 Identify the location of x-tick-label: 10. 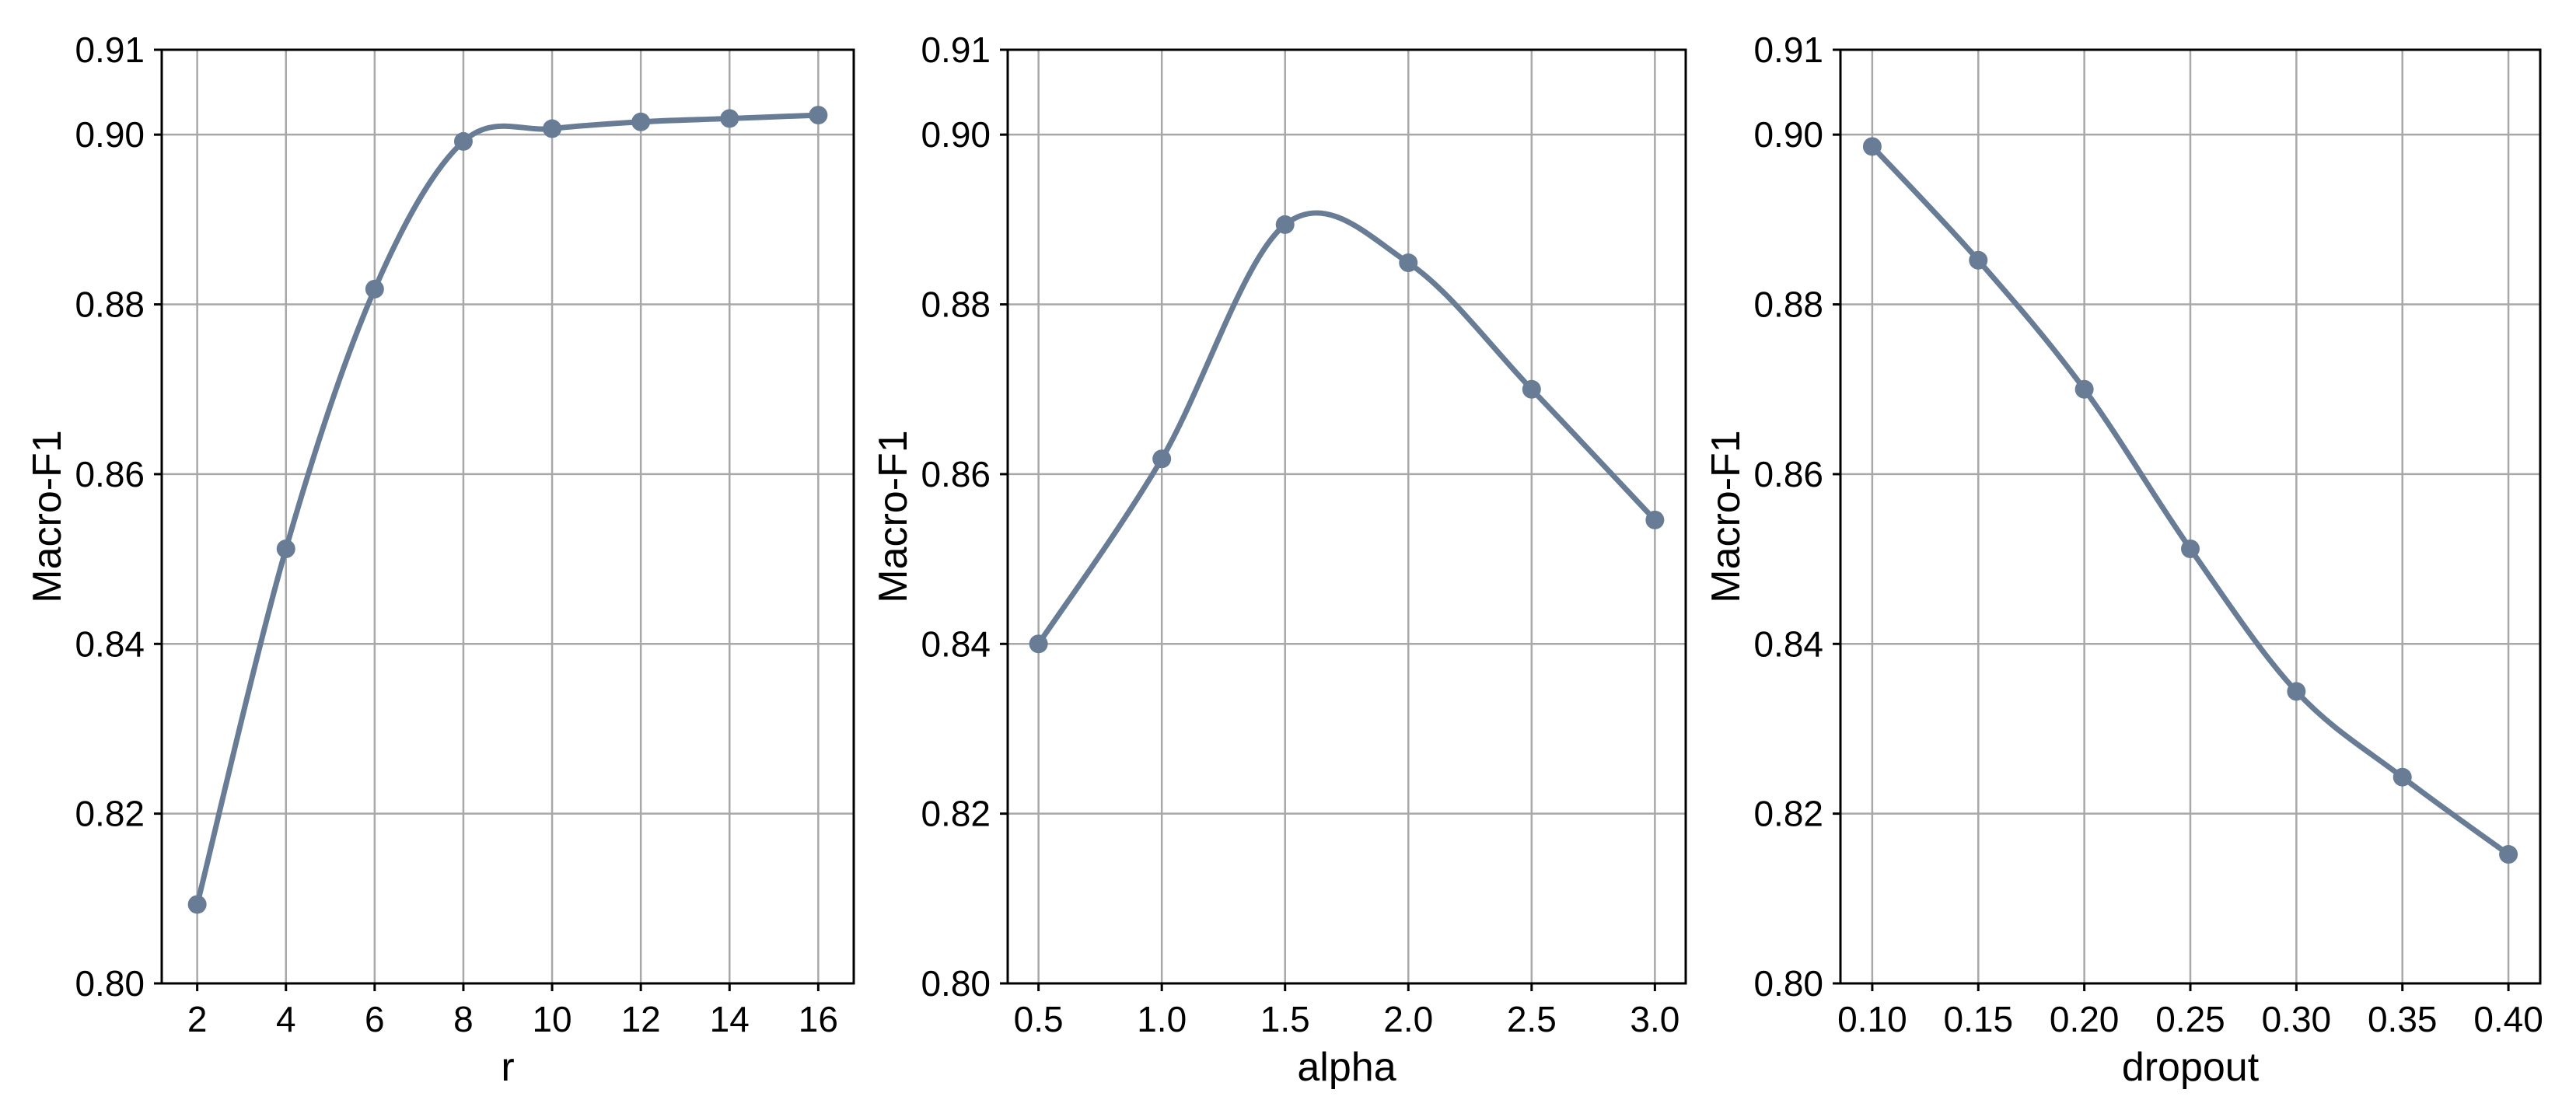
(551, 1019).